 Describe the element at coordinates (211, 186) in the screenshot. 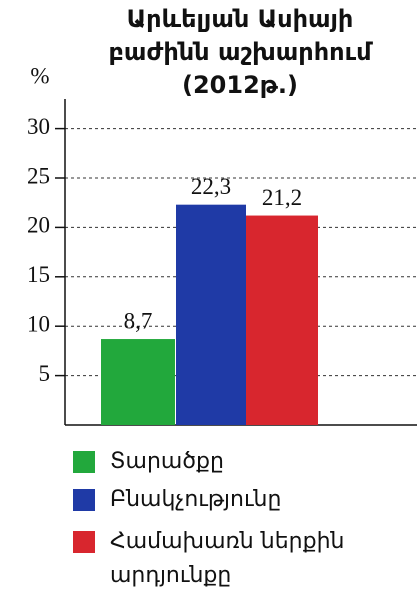

I see `value-label: 22,3` at that location.